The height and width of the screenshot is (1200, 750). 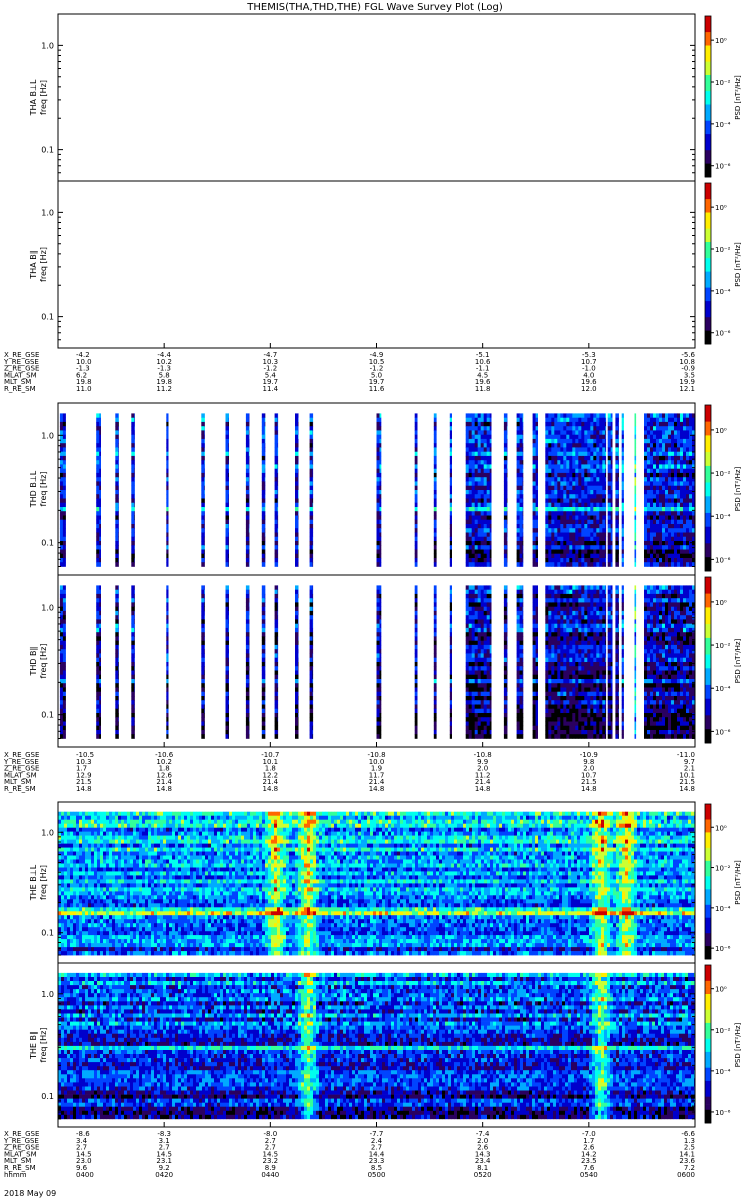 I want to click on panel-ylabel: THA B∥, so click(x=33, y=264).